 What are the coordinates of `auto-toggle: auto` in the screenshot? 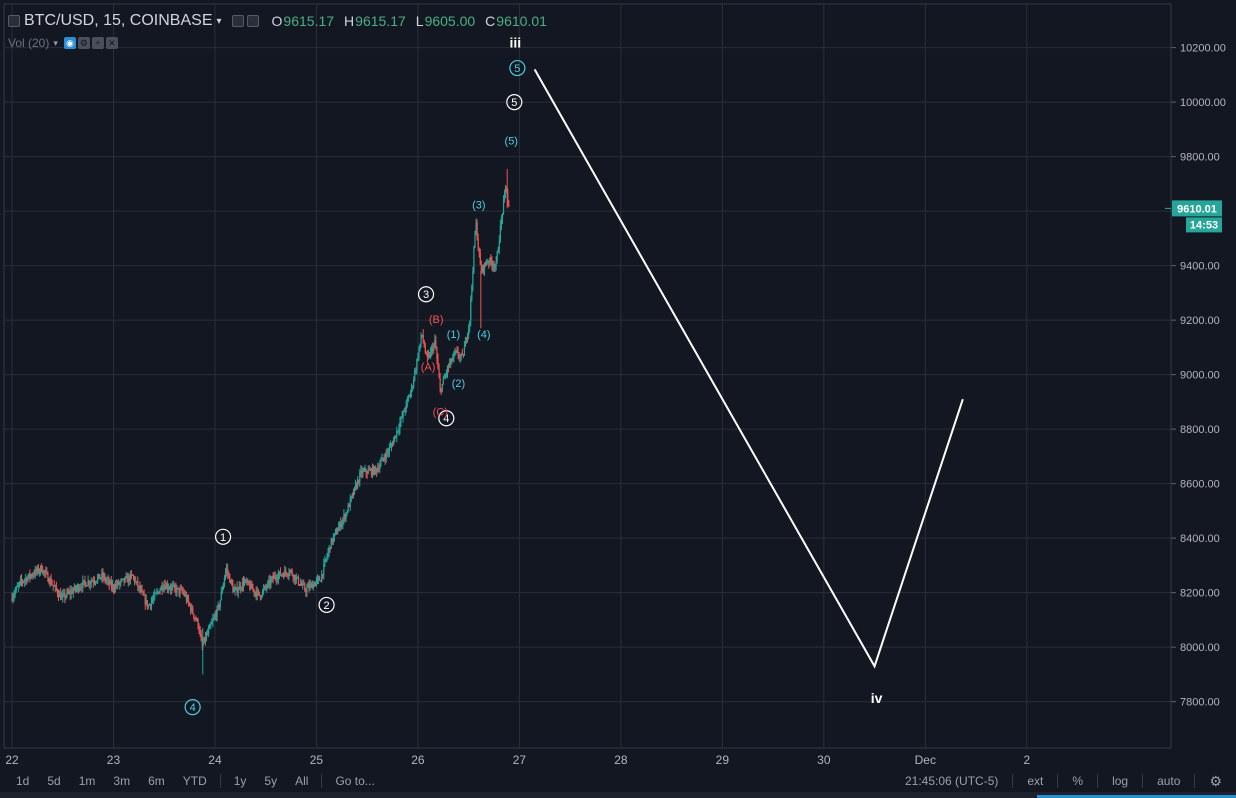 It's located at (1169, 781).